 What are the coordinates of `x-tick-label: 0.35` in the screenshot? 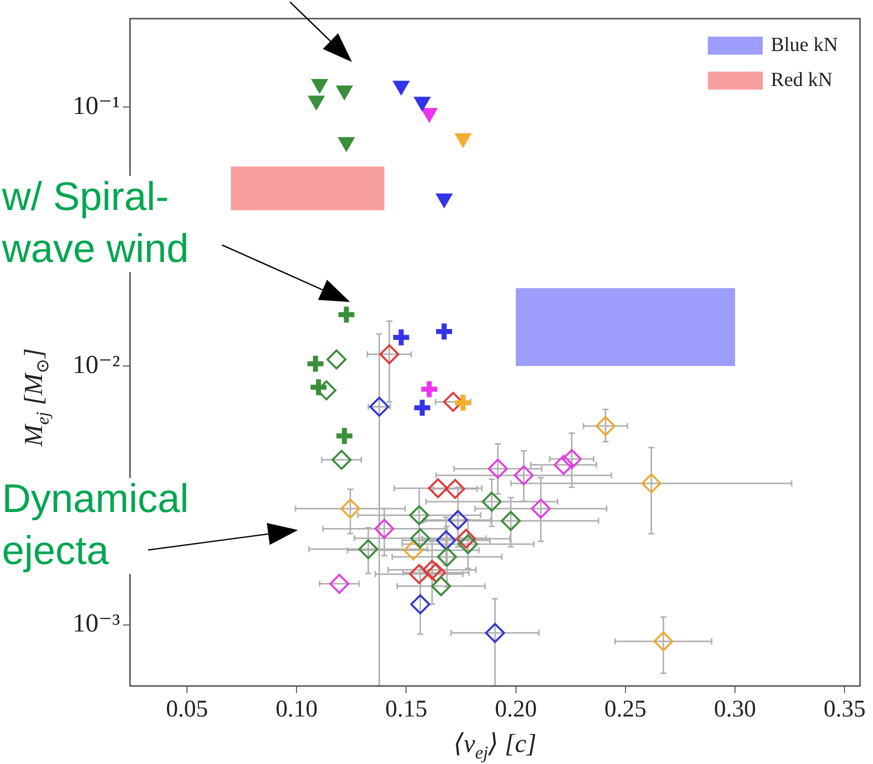 It's located at (845, 709).